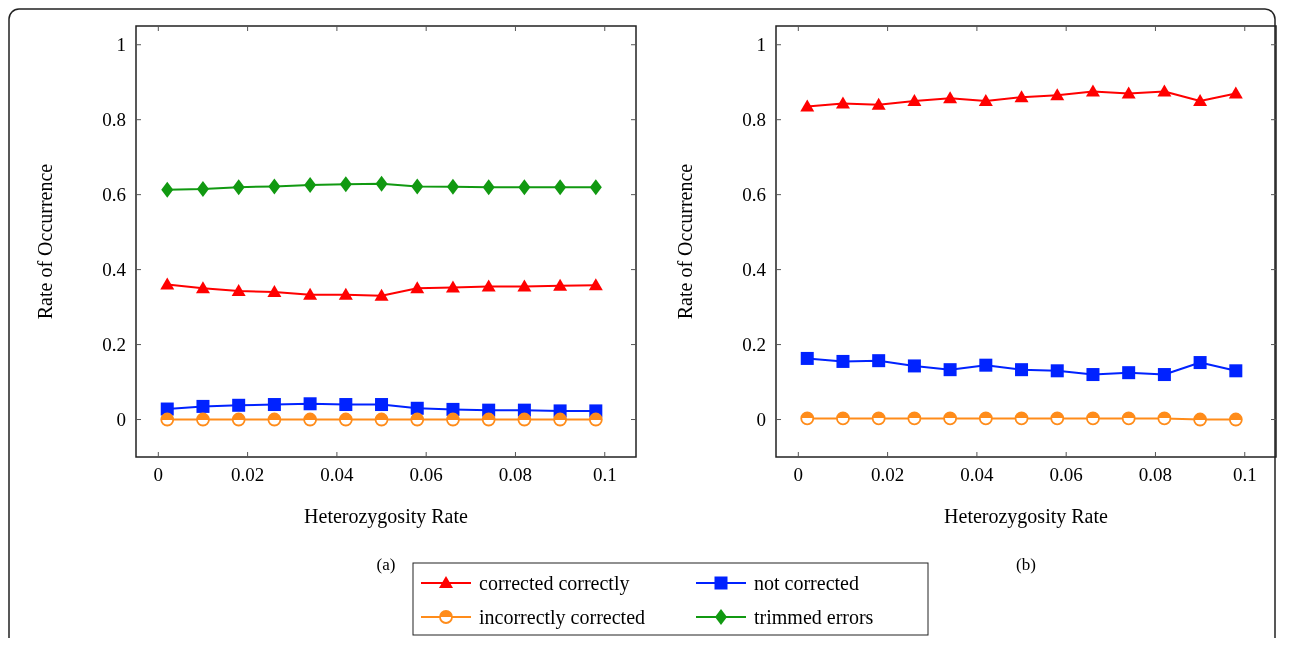 This screenshot has height=647, width=1292. I want to click on y-tick-label: 0.6, so click(754, 194).